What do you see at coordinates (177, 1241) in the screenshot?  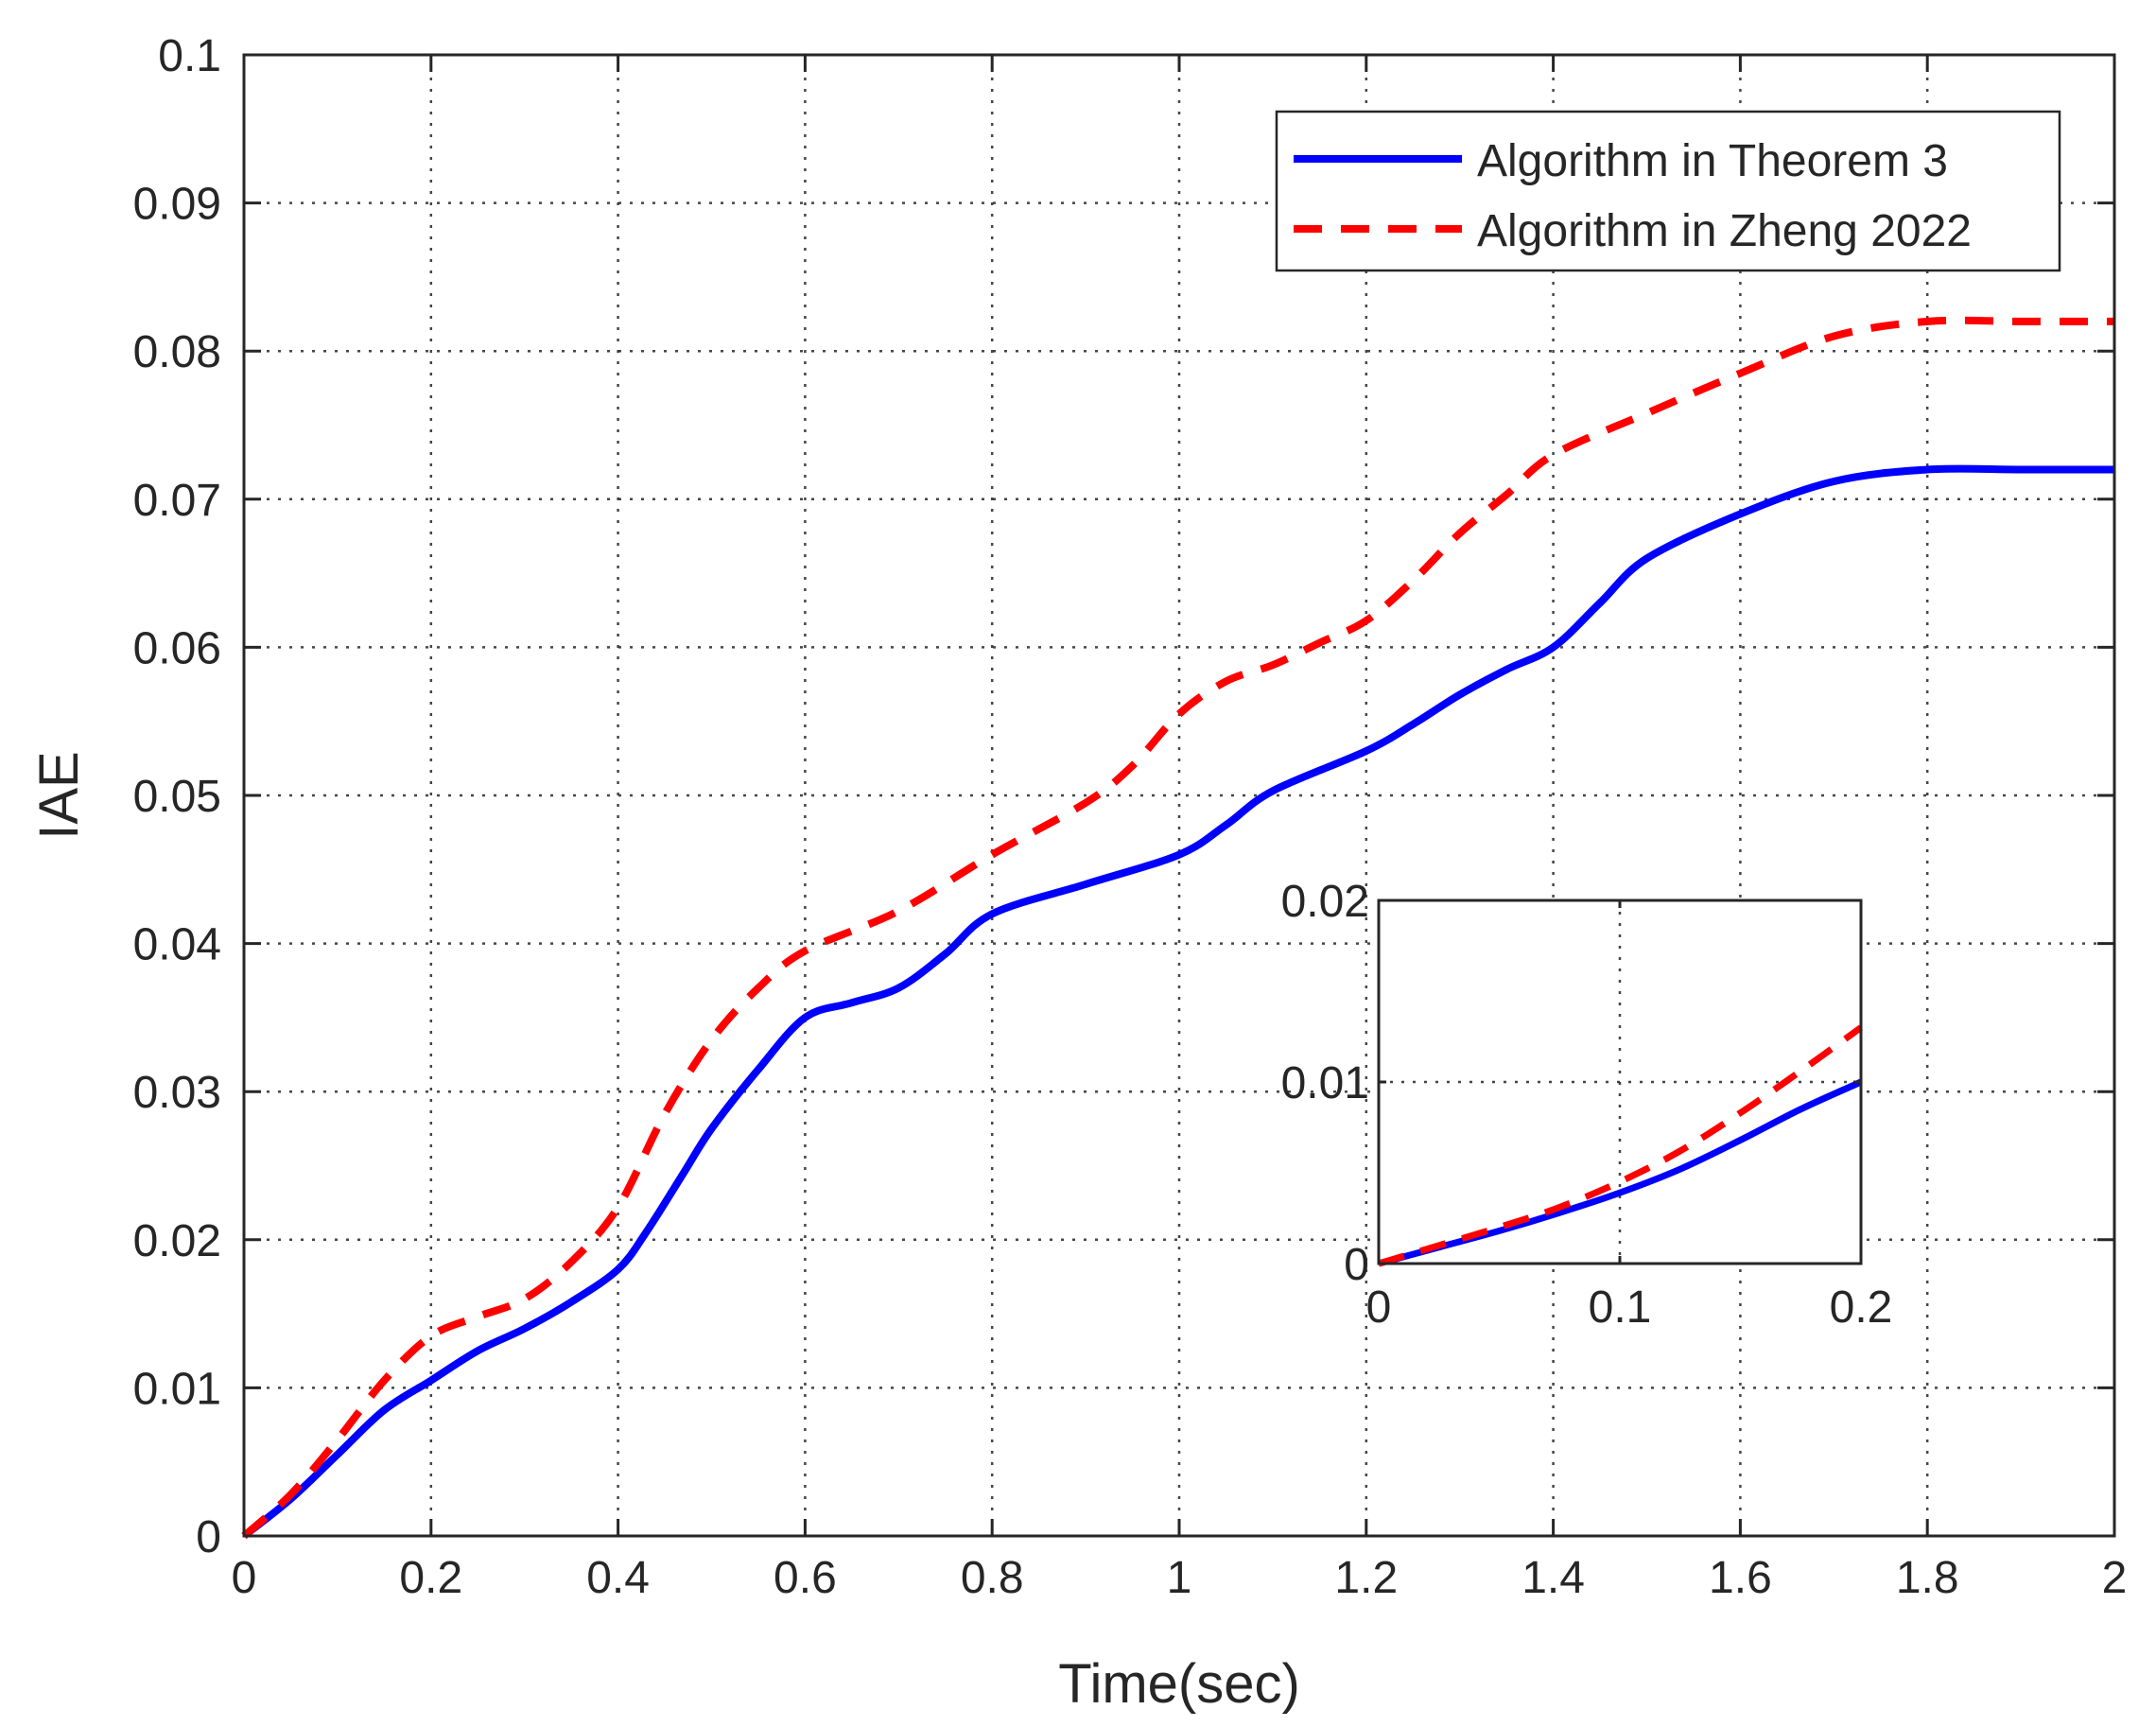 I see `main-y-tick-label: 0.02` at bounding box center [177, 1241].